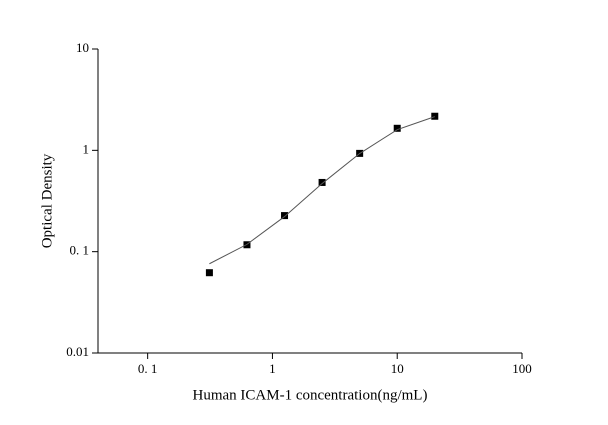  What do you see at coordinates (310, 395) in the screenshot?
I see `x-axis-label: Human ICAM-1 concentration(ng/mL)` at bounding box center [310, 395].